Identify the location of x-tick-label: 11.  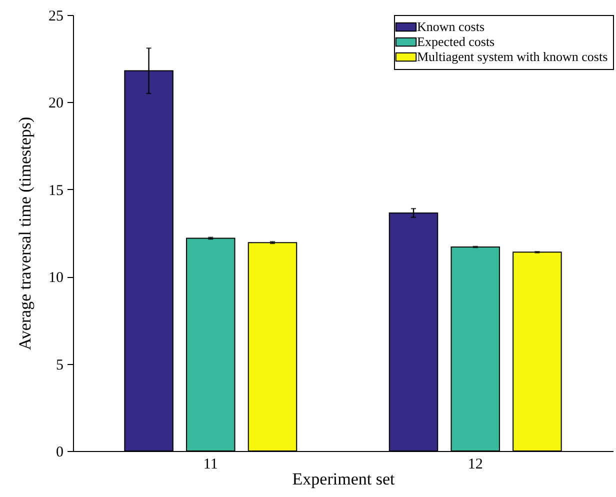
(210, 464).